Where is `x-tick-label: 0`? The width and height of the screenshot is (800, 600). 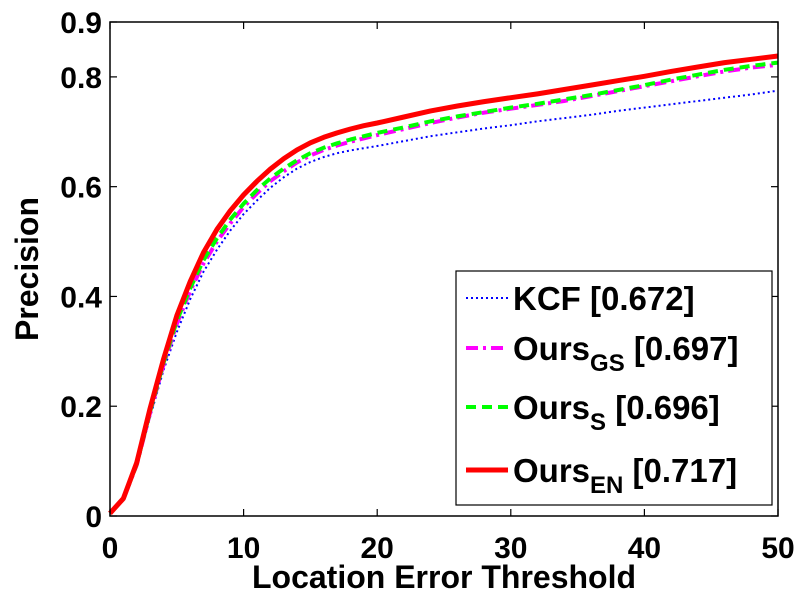
x-tick-label: 0 is located at coordinates (110, 548).